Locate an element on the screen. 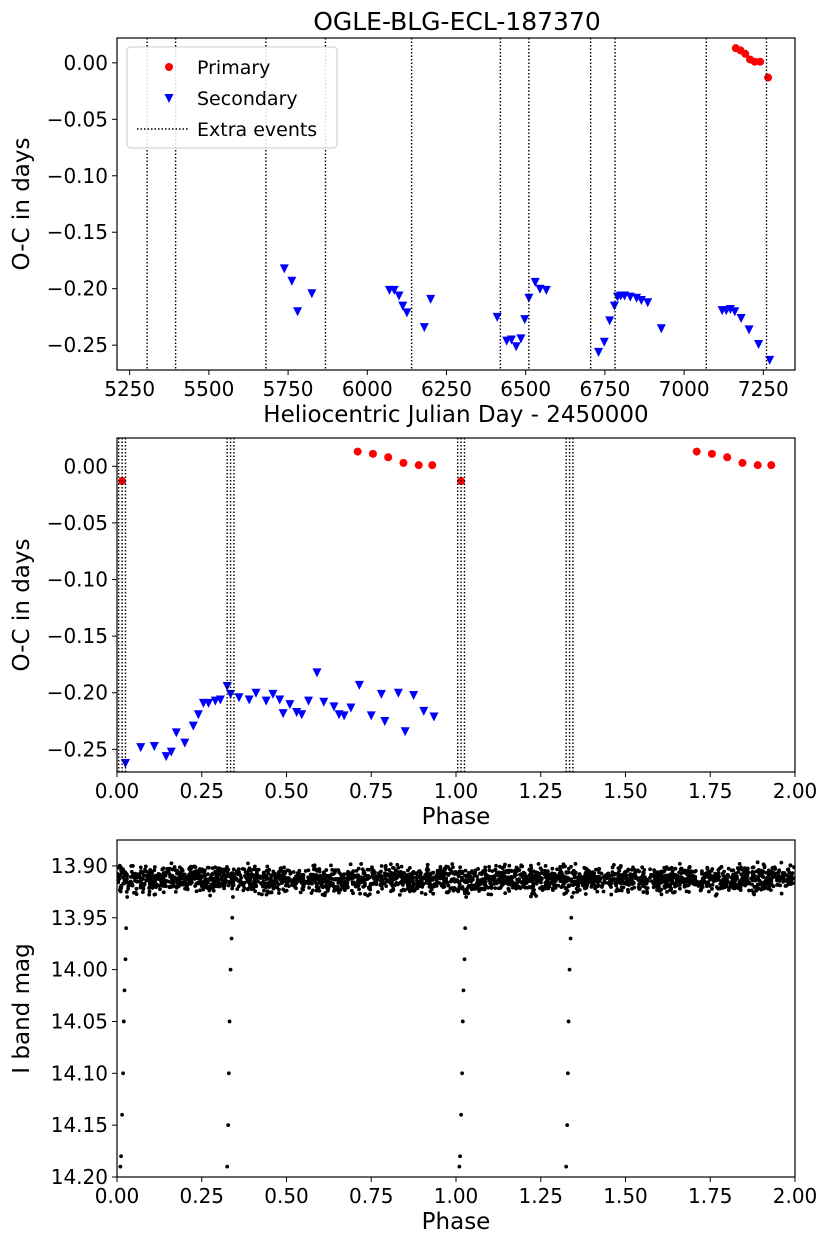 This screenshot has width=830, height=1246. y-axis-label: O-C in days is located at coordinates (22, 605).